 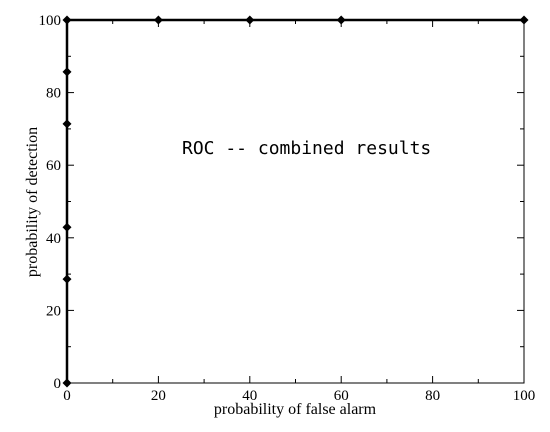 What do you see at coordinates (341, 396) in the screenshot?
I see `x-tick-label: 60` at bounding box center [341, 396].